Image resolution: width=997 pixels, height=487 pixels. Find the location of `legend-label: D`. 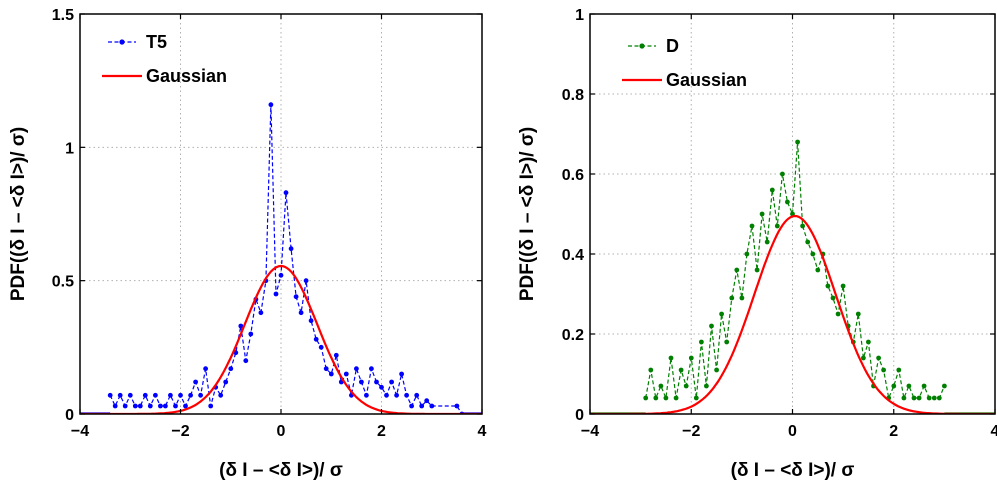

legend-label: D is located at coordinates (672, 46).